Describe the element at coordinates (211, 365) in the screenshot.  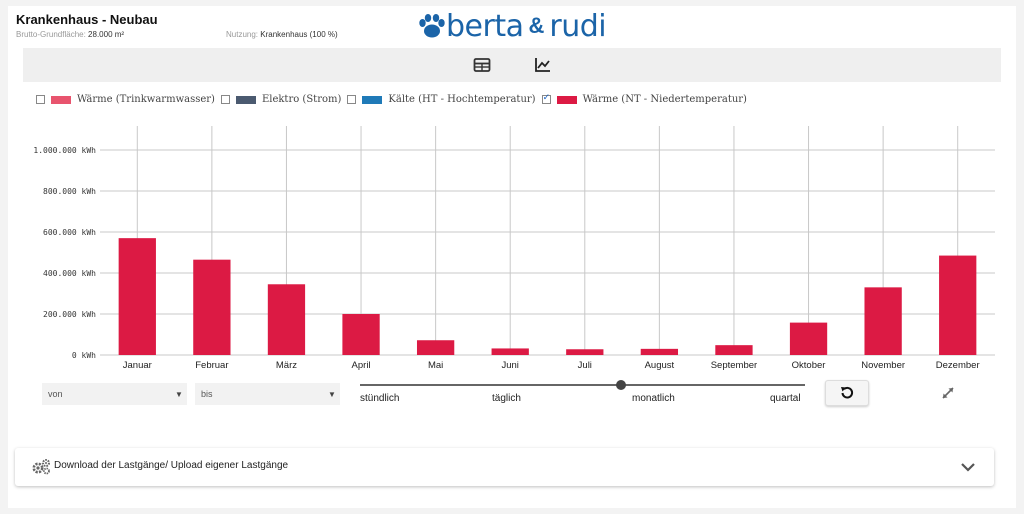
I see `x-tick-label: Februar` at that location.